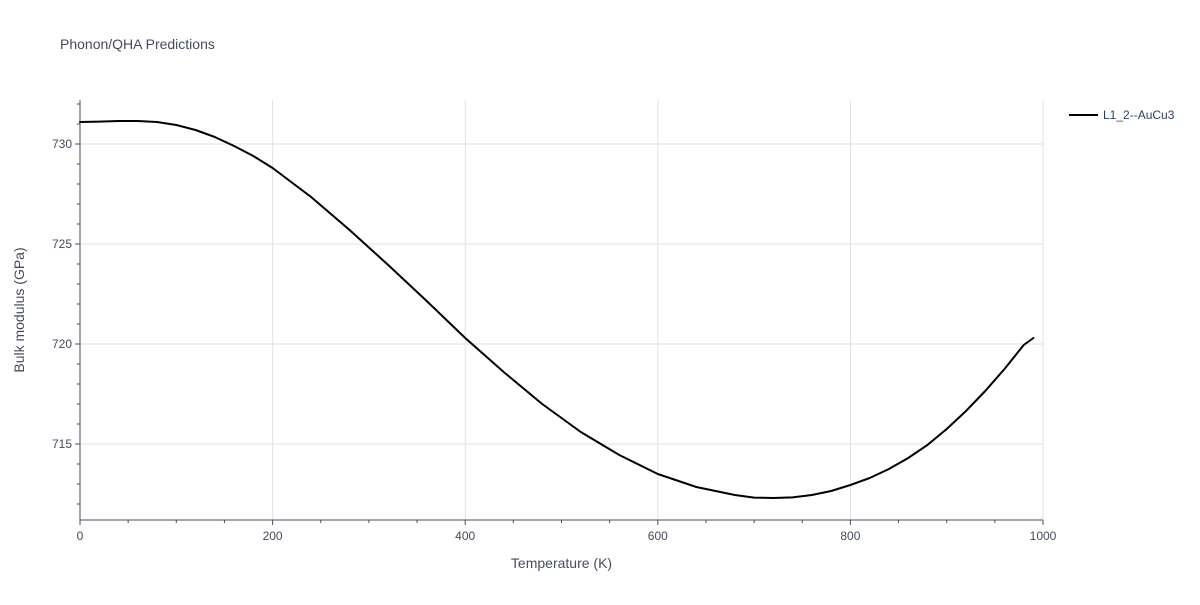  Describe the element at coordinates (62, 244) in the screenshot. I see `y-tick-label: 725` at that location.